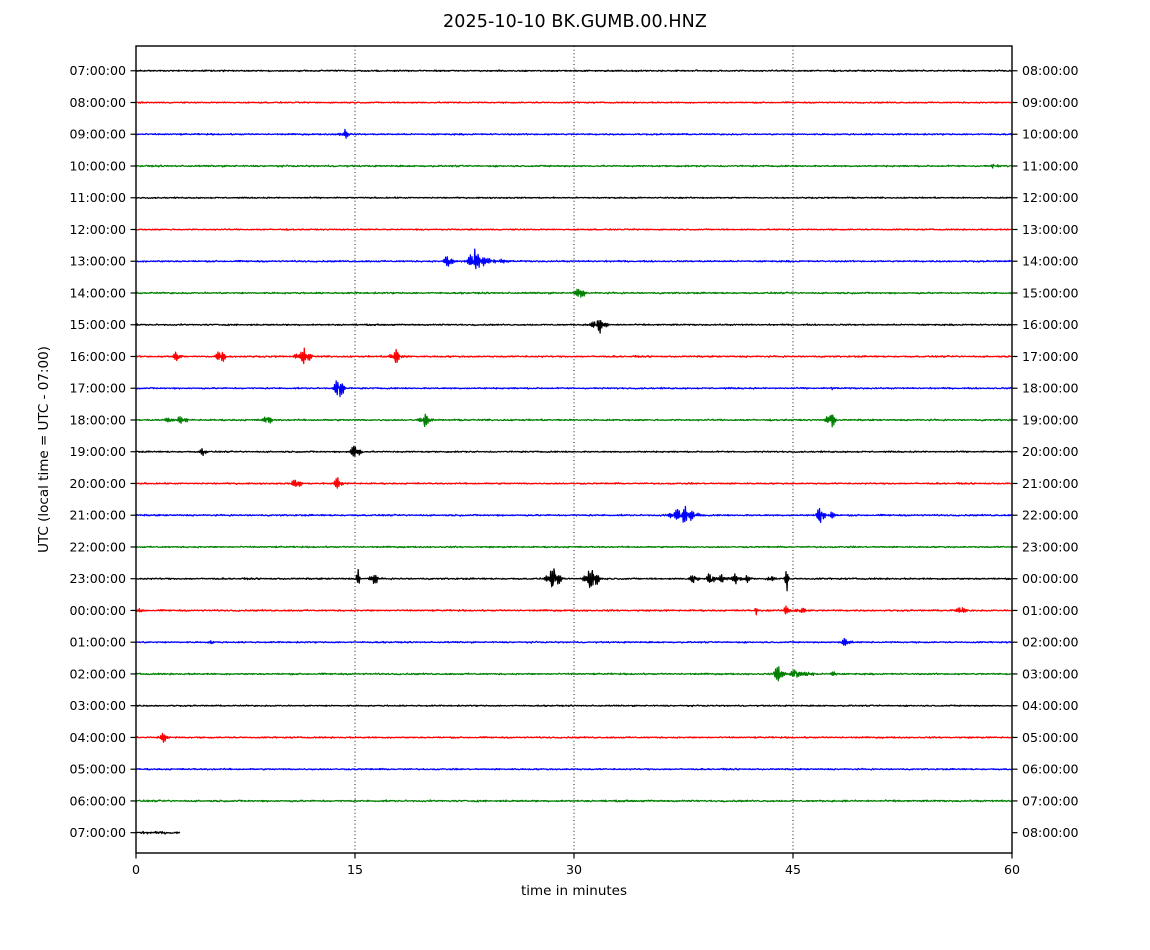  I want to click on y-tick-label-left-18: 01:00:00, so click(97, 642).